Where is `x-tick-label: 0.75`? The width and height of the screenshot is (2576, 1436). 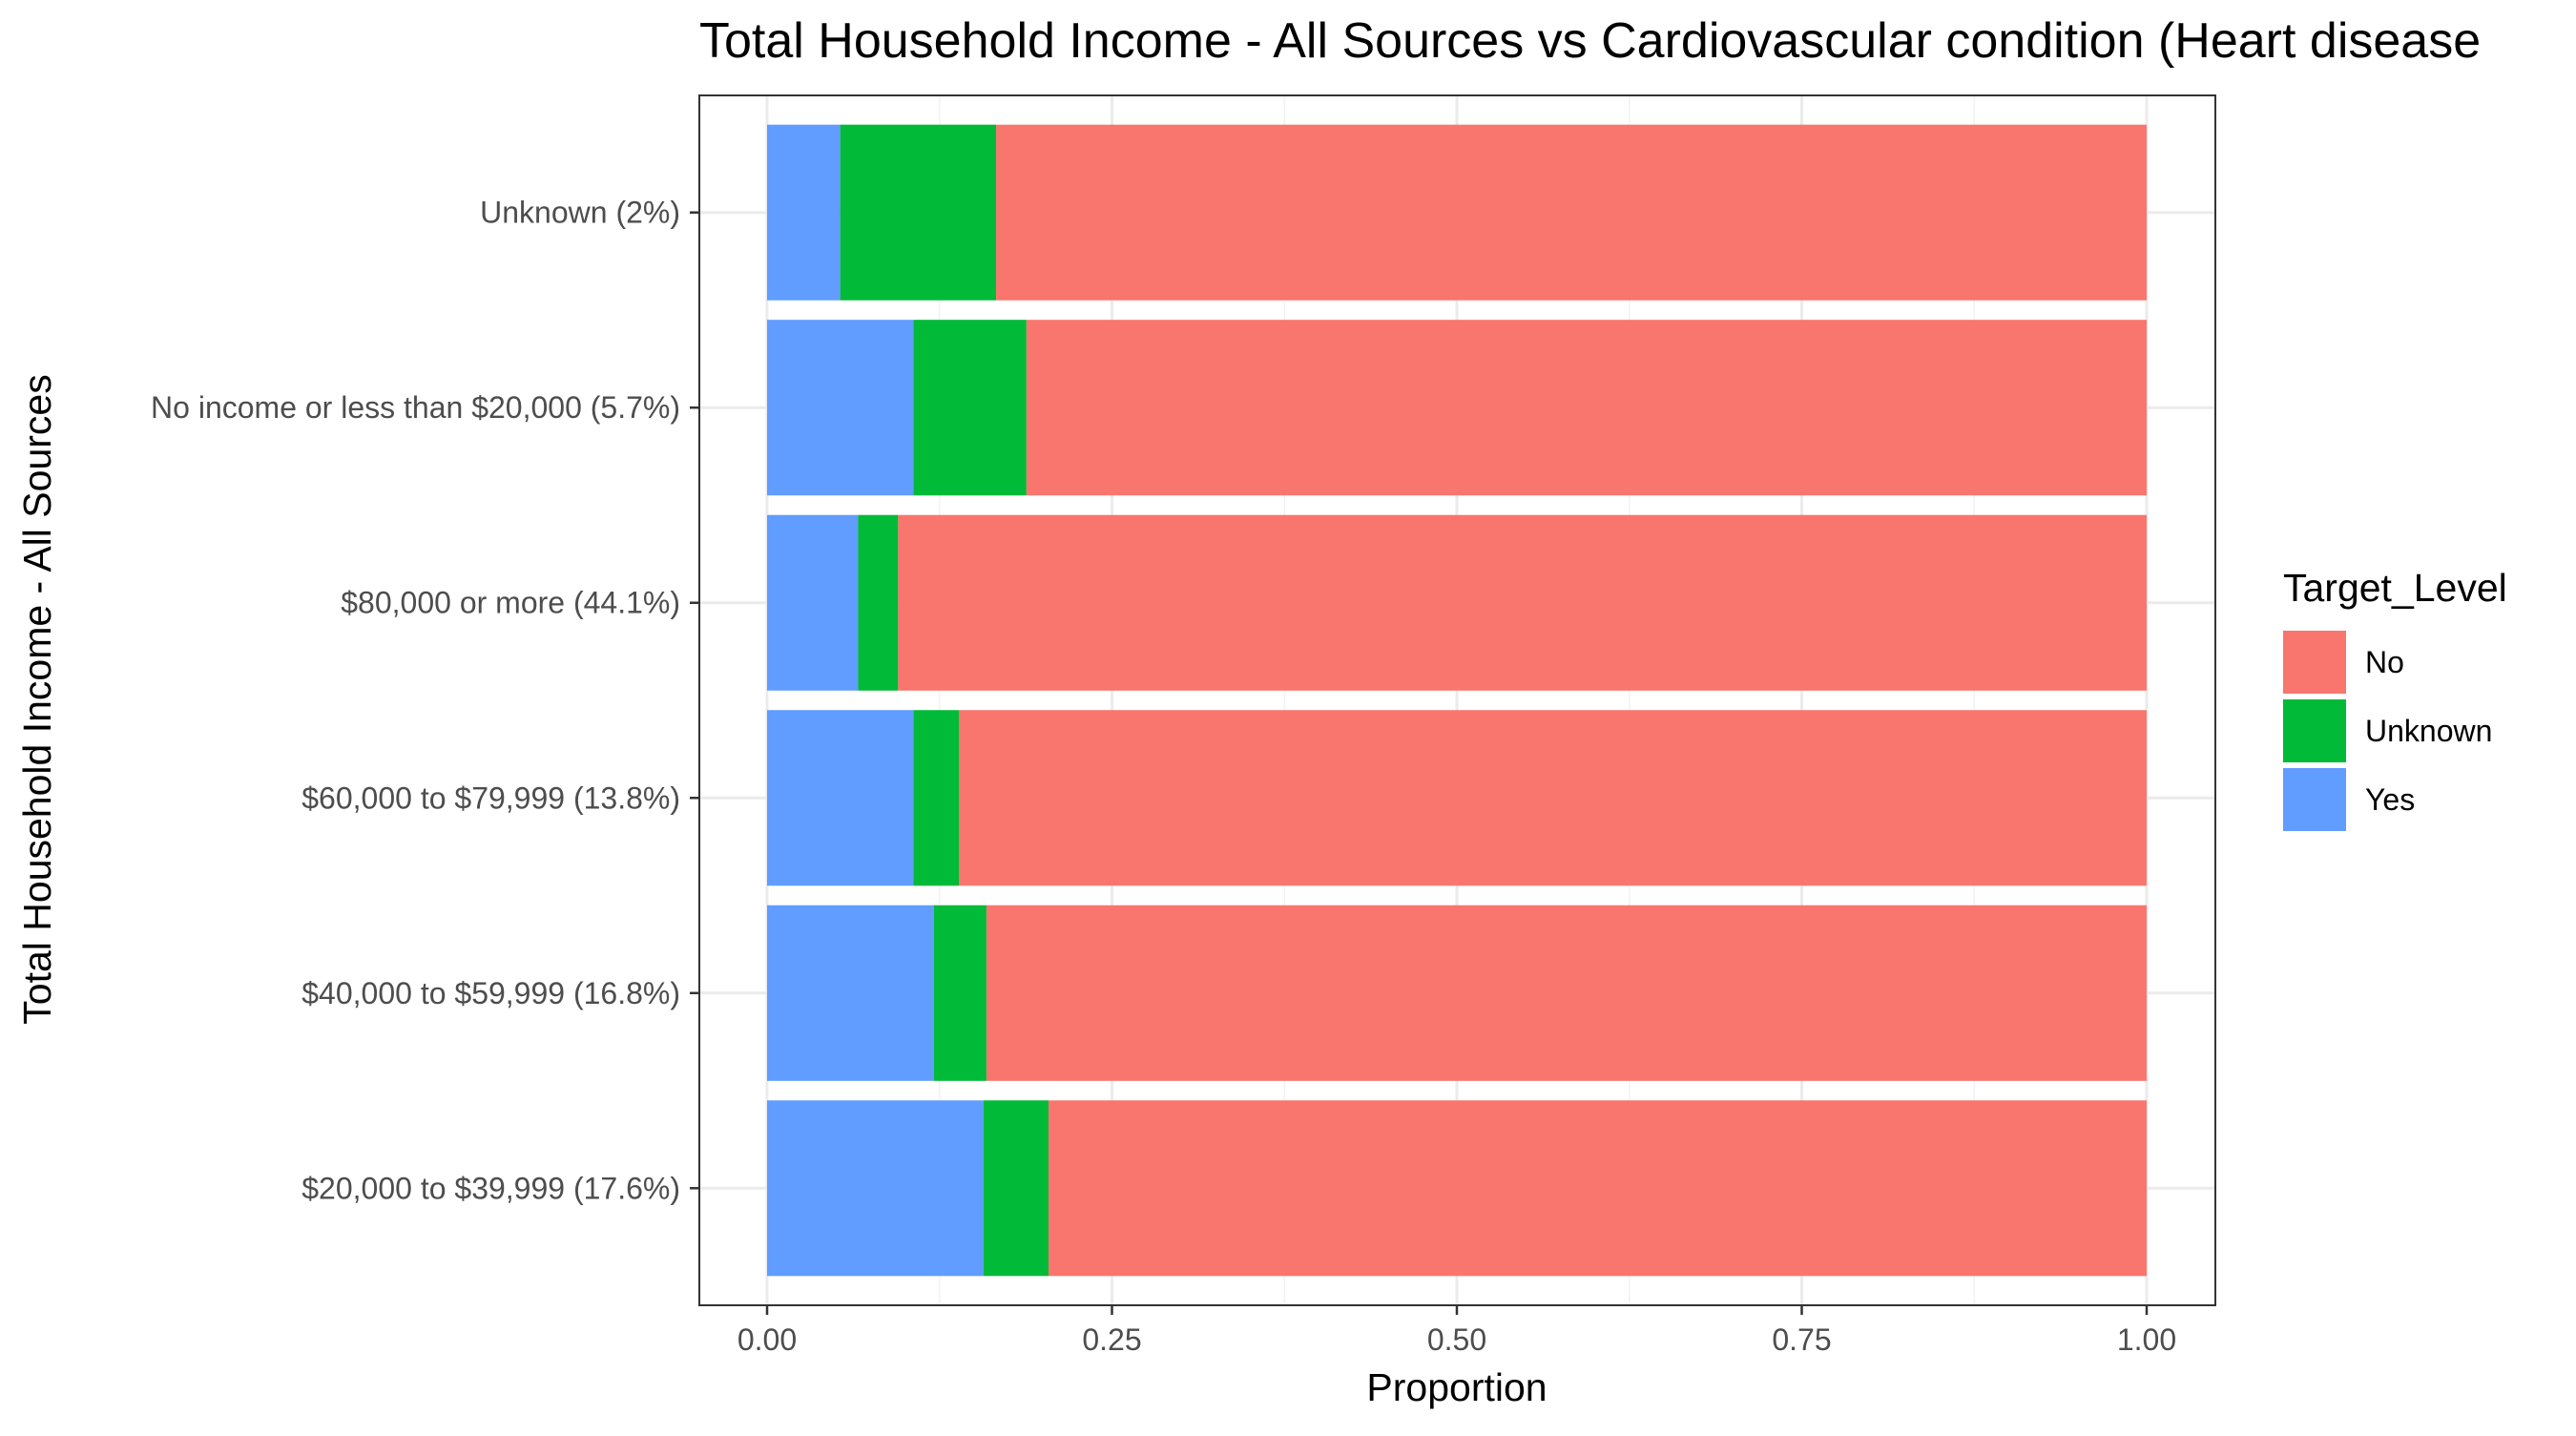 x-tick-label: 0.75 is located at coordinates (1801, 1339).